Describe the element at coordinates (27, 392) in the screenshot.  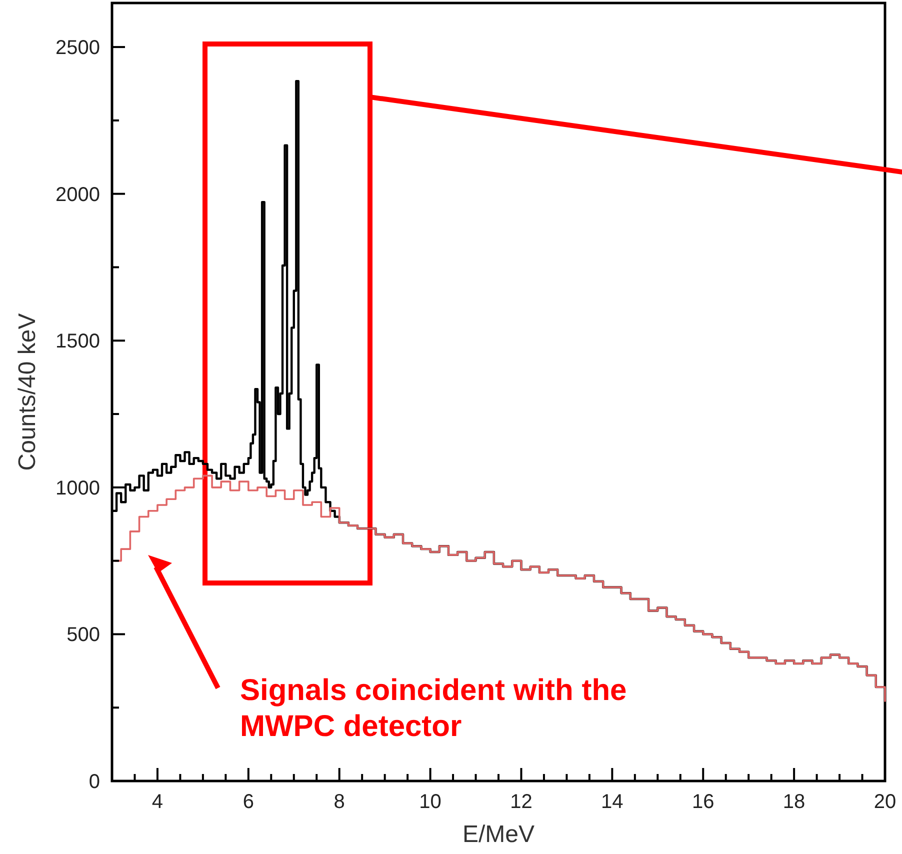
I see `y-axis-title: Counts/40 keV` at that location.